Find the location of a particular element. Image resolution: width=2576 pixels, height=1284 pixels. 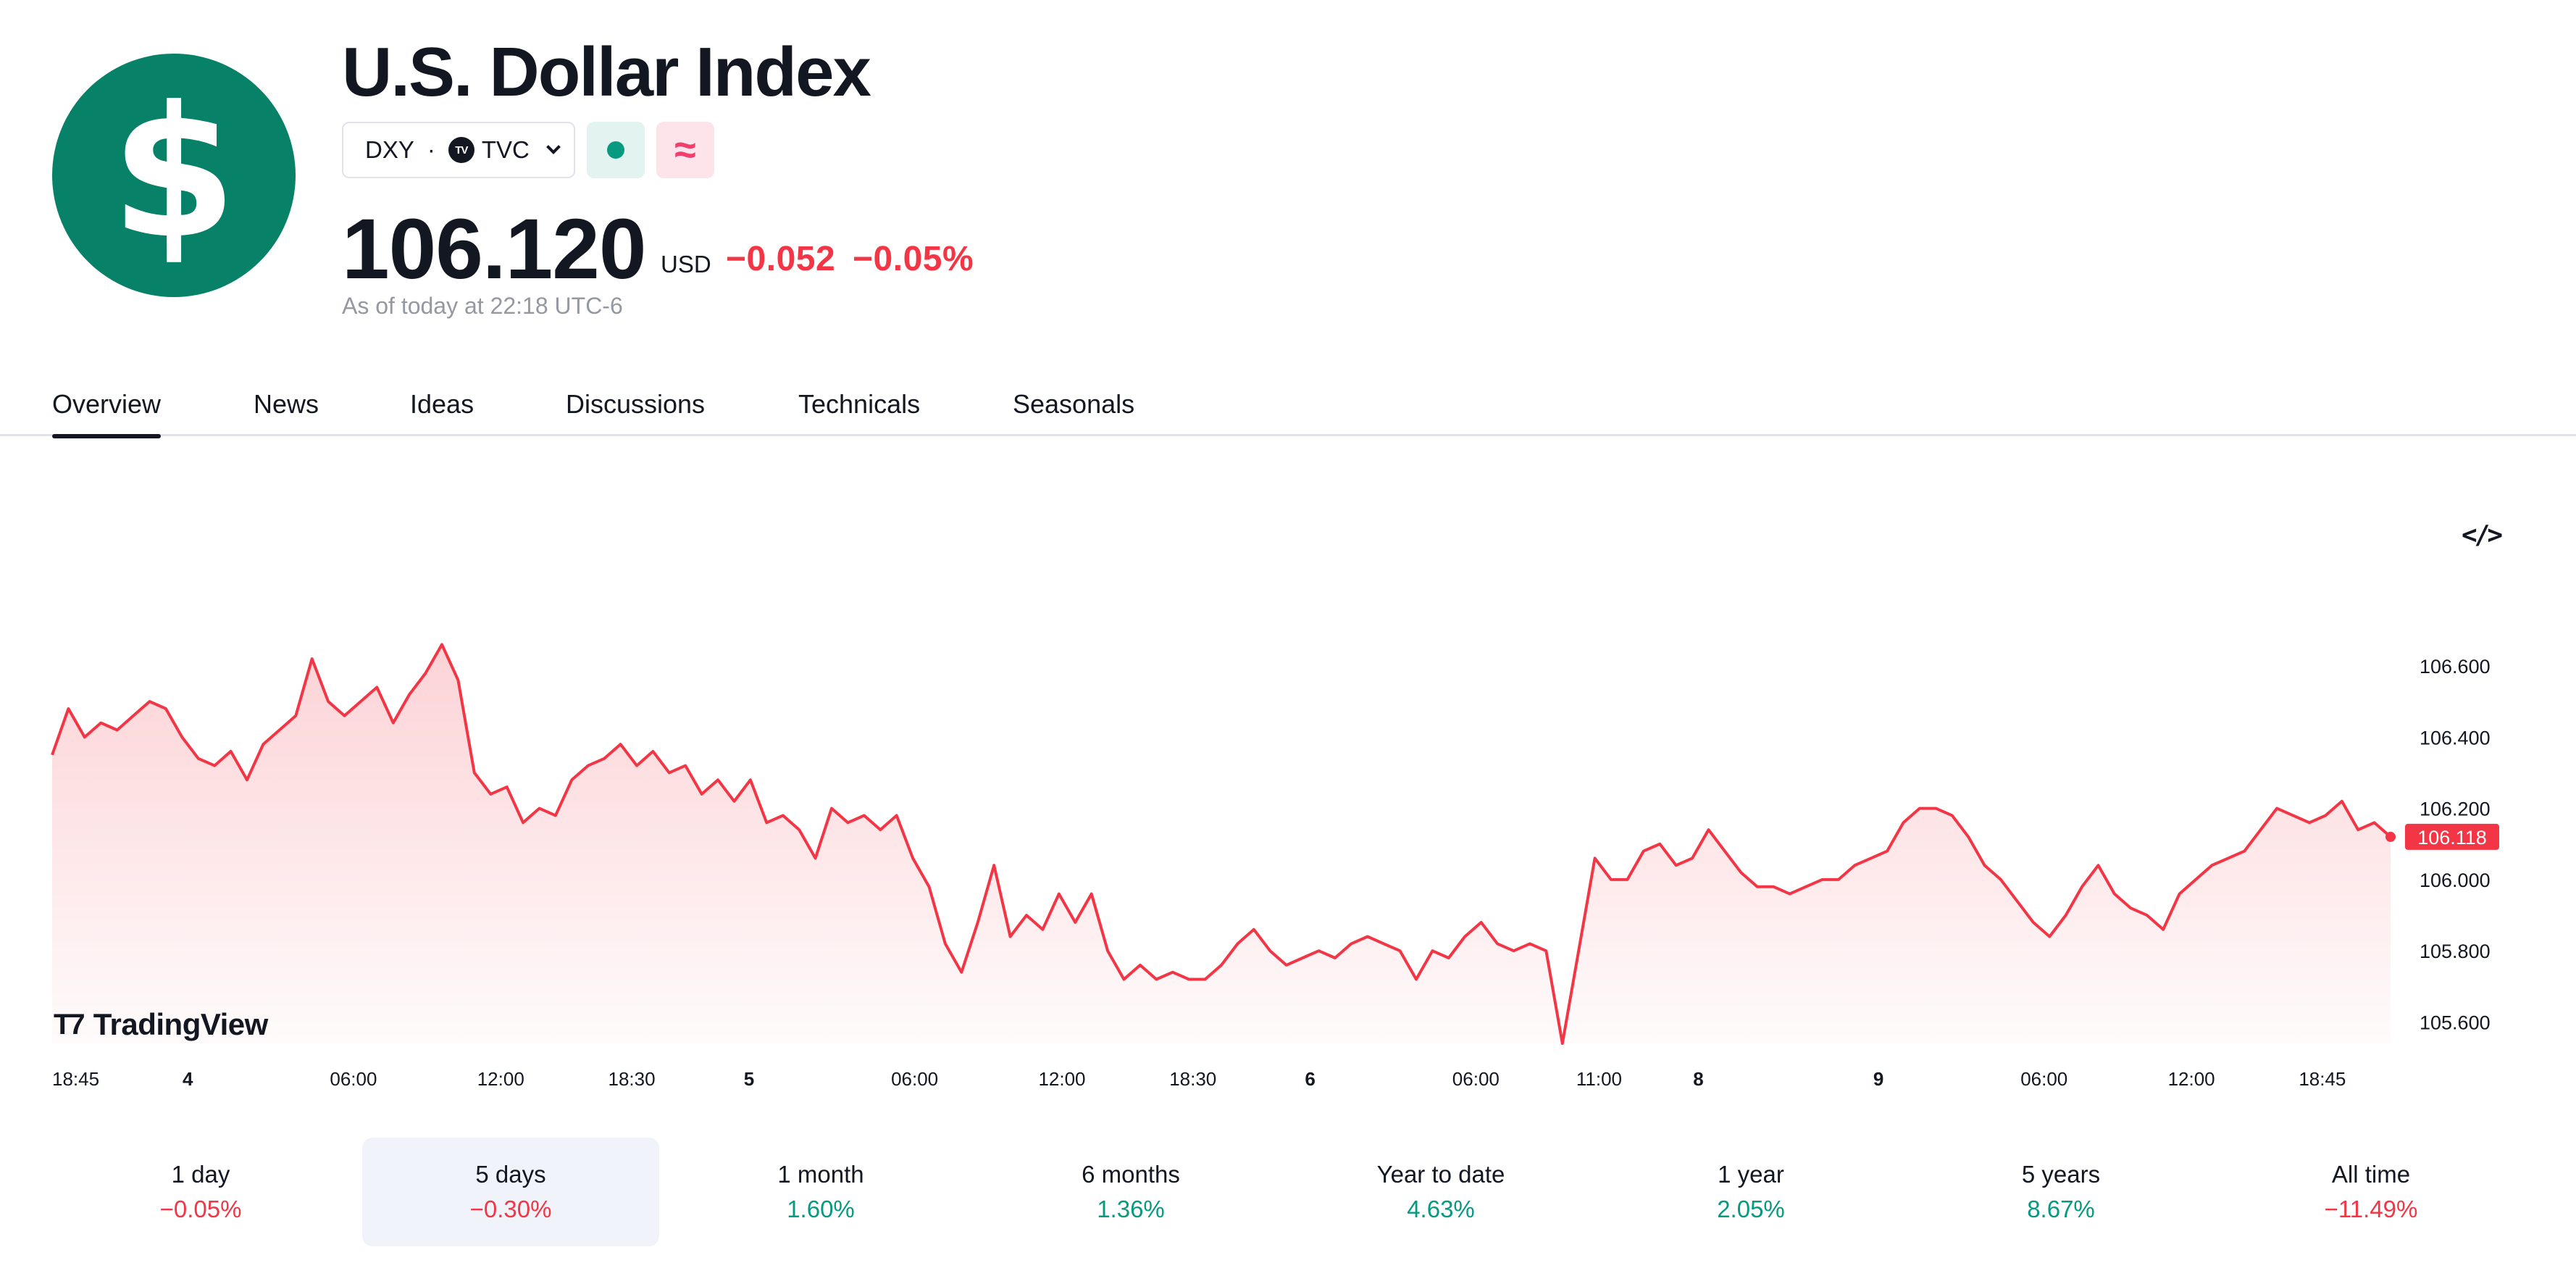

range-1-month: 1 month 1.60% is located at coordinates (820, 1192).